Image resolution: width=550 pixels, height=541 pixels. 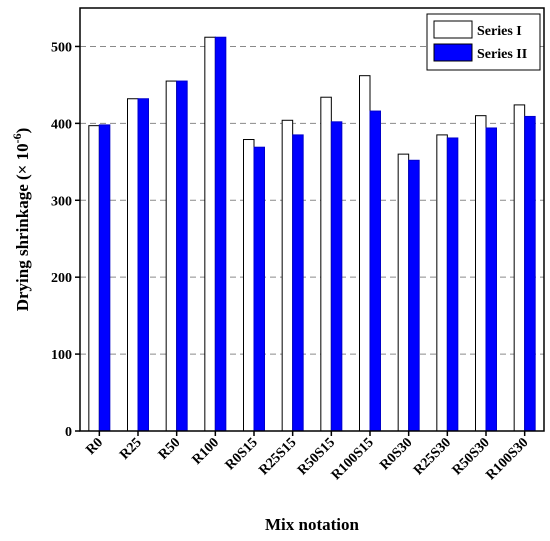 I want to click on bar-series-2-R0S15, so click(x=259, y=289).